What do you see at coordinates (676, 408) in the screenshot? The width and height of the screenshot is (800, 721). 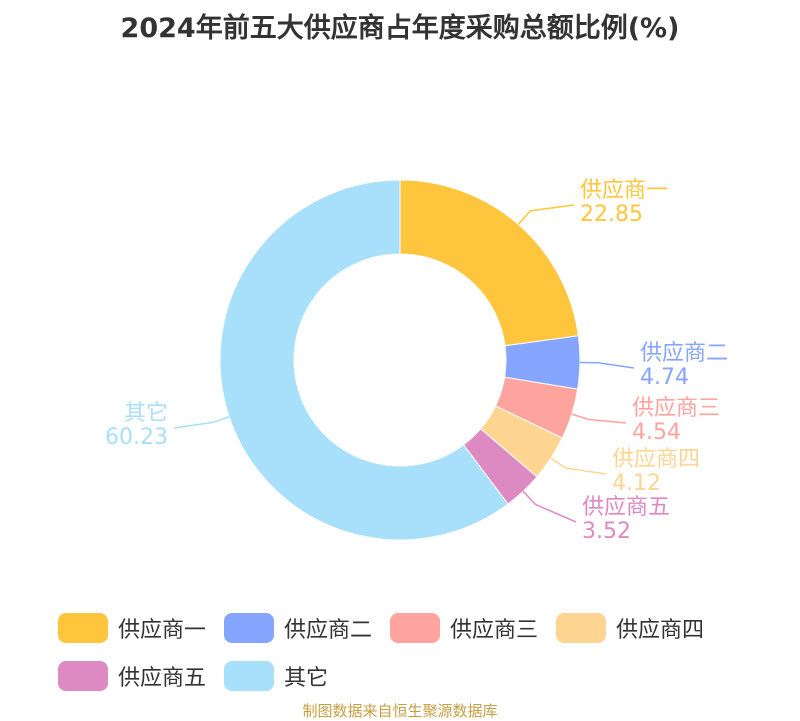 I see `slice-label: 供应商三` at bounding box center [676, 408].